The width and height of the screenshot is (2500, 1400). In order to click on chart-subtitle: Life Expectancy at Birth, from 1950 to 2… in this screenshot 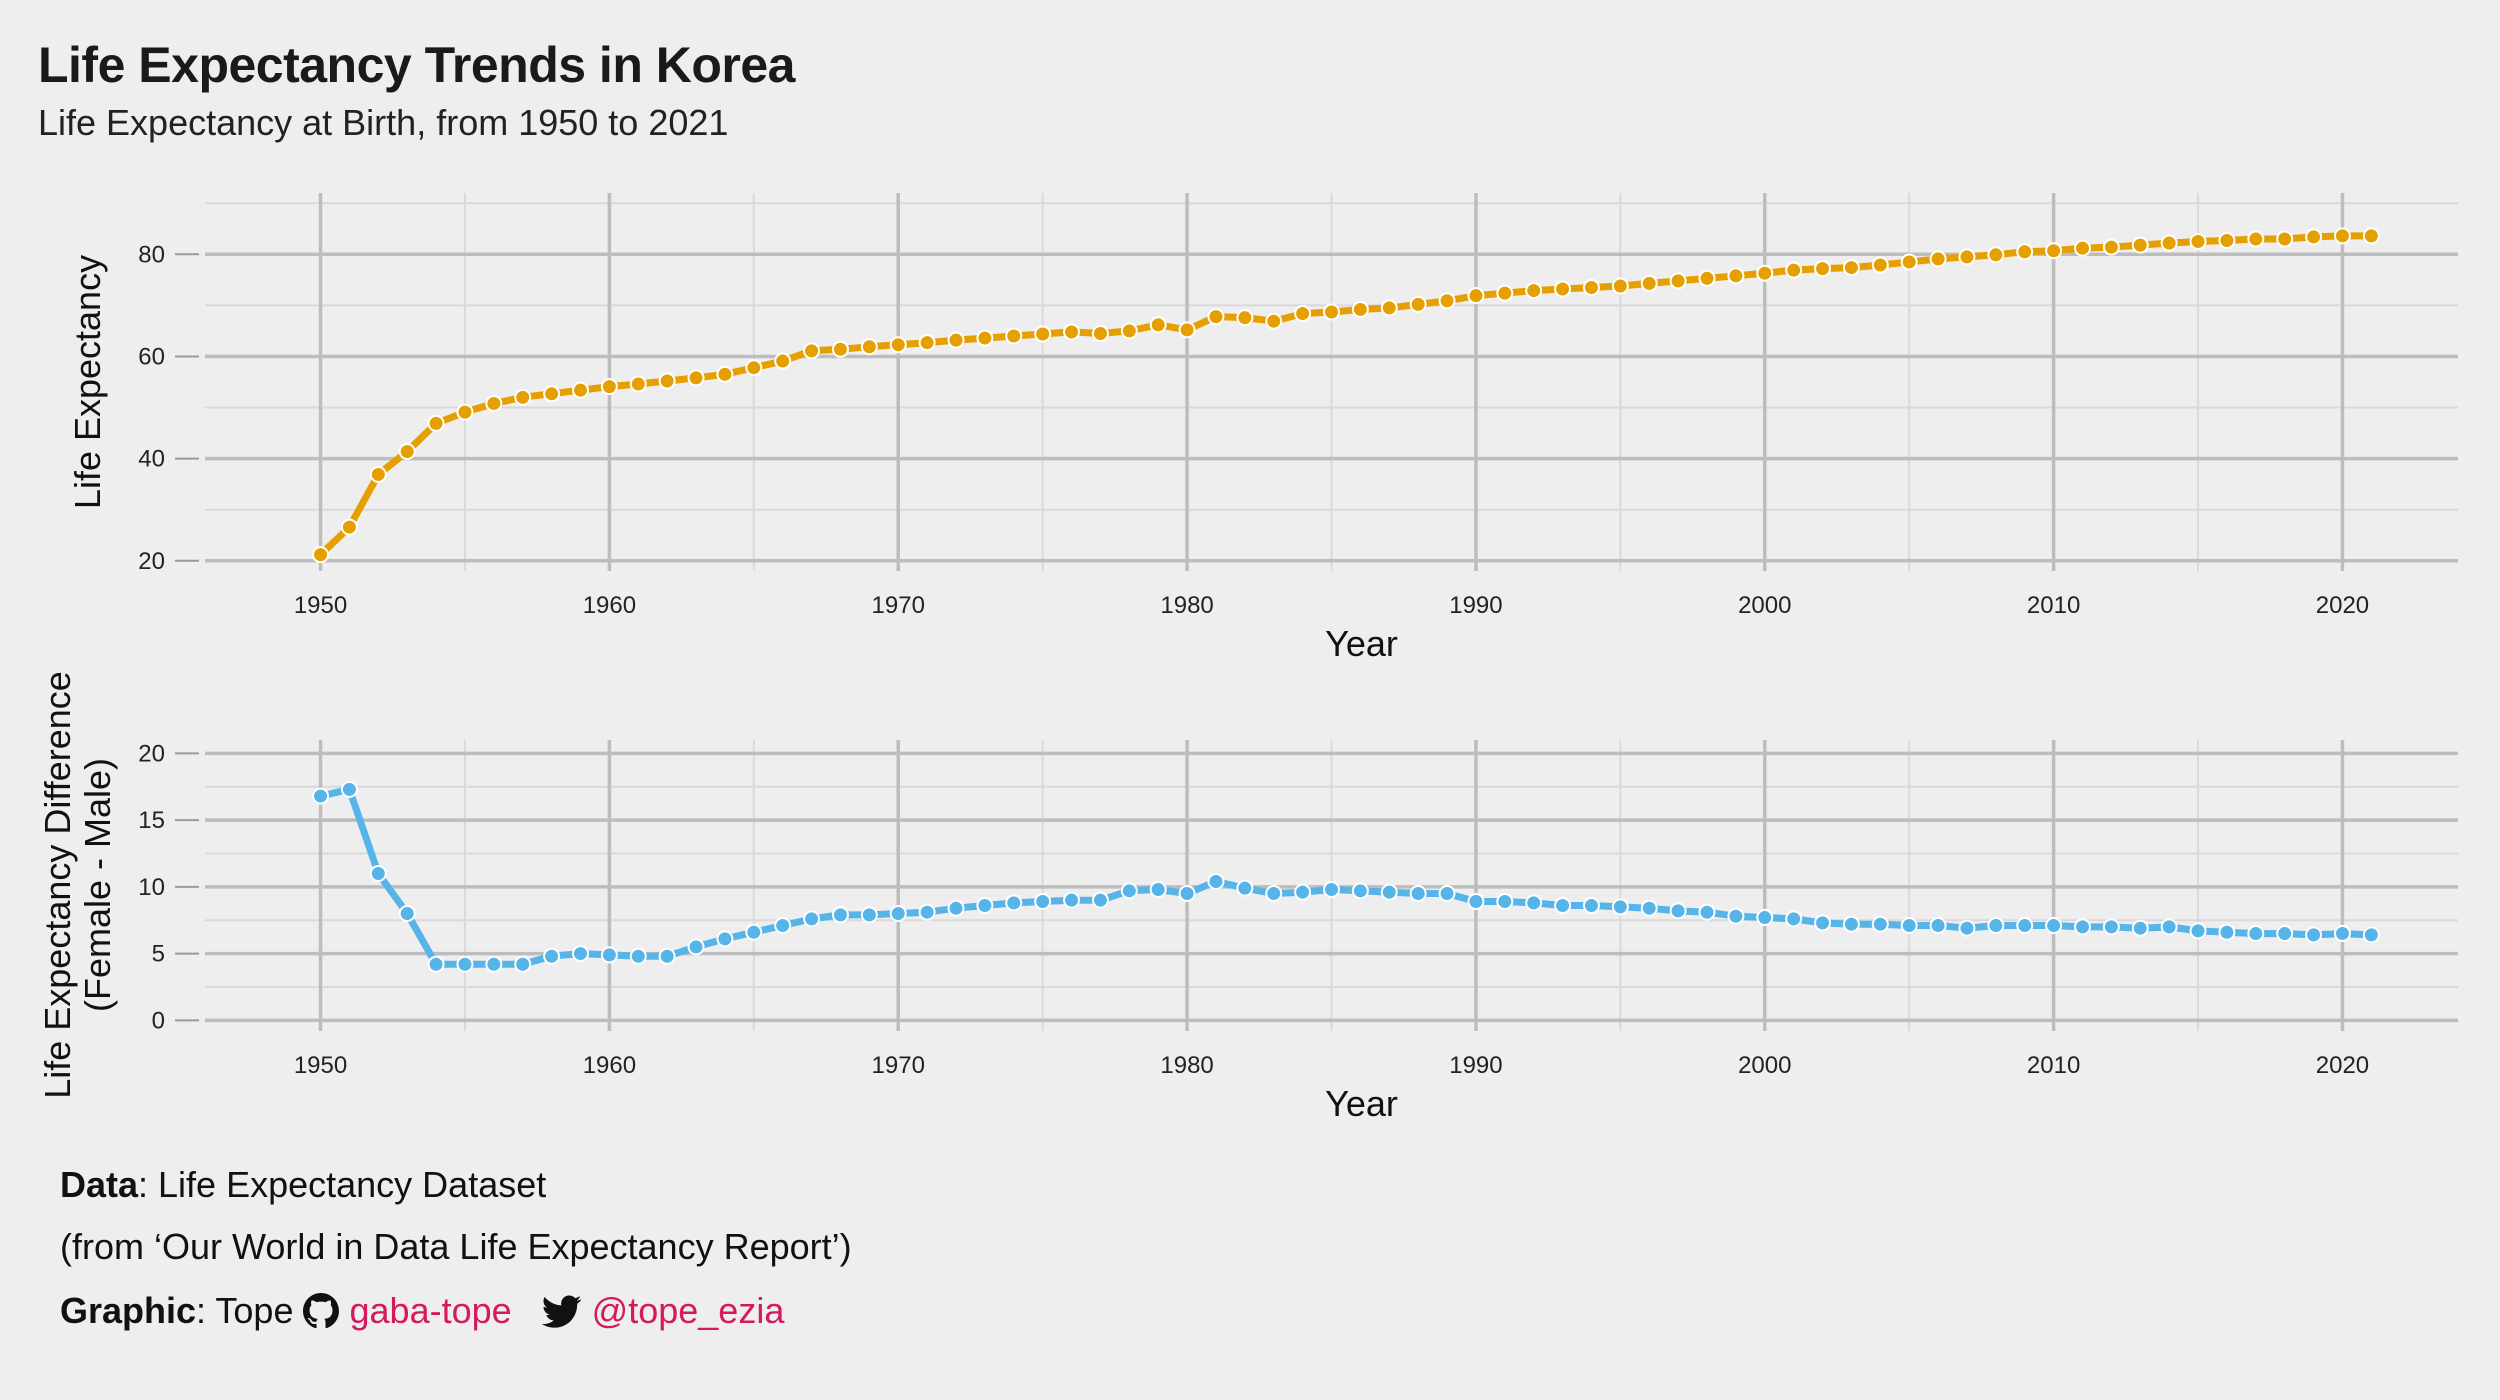, I will do `click(383, 122)`.